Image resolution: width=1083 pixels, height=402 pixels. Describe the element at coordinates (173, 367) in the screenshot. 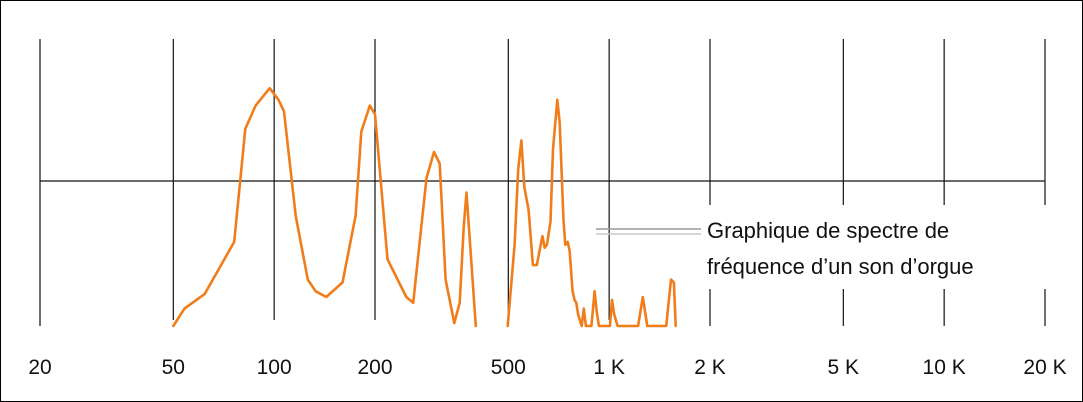

I see `x-tick-label: 50` at that location.